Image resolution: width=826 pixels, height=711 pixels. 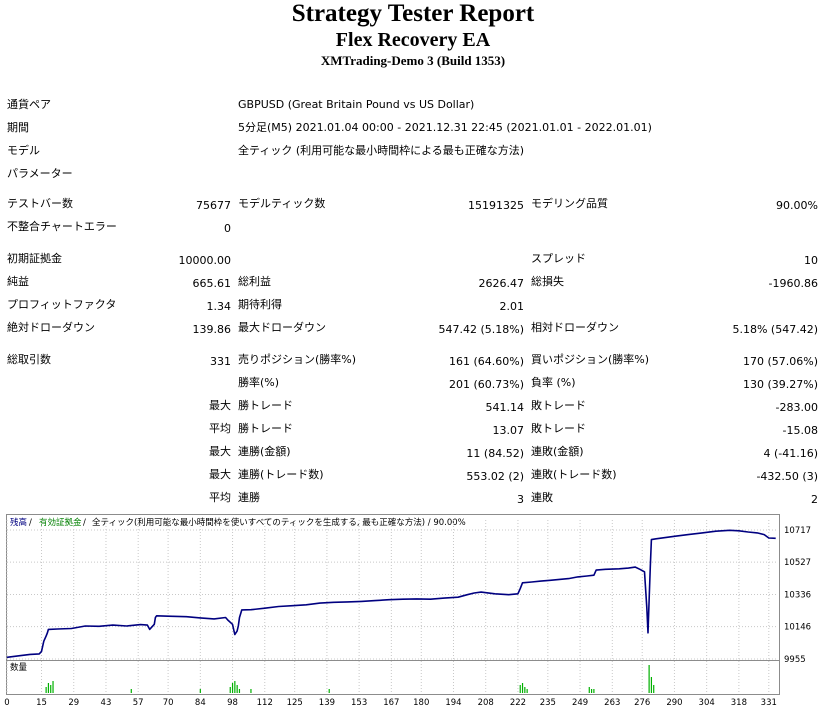 What do you see at coordinates (518, 703) in the screenshot?
I see `x-tick-label: 222` at bounding box center [518, 703].